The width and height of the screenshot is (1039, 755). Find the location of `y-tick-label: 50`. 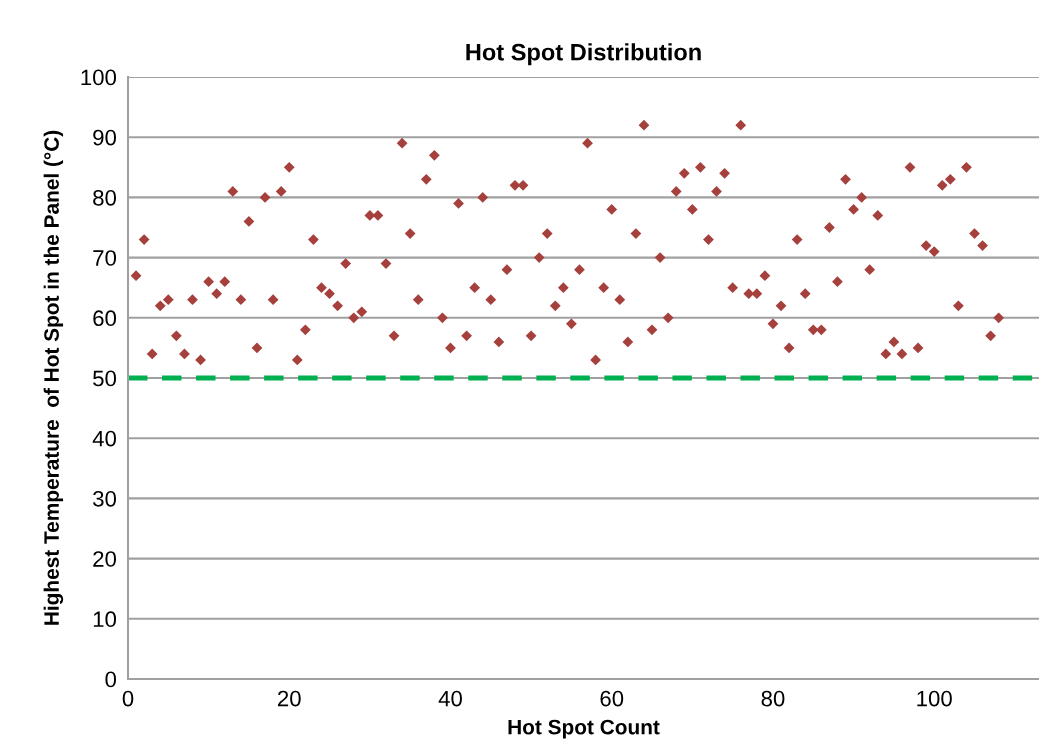

y-tick-label: 50 is located at coordinates (105, 378).